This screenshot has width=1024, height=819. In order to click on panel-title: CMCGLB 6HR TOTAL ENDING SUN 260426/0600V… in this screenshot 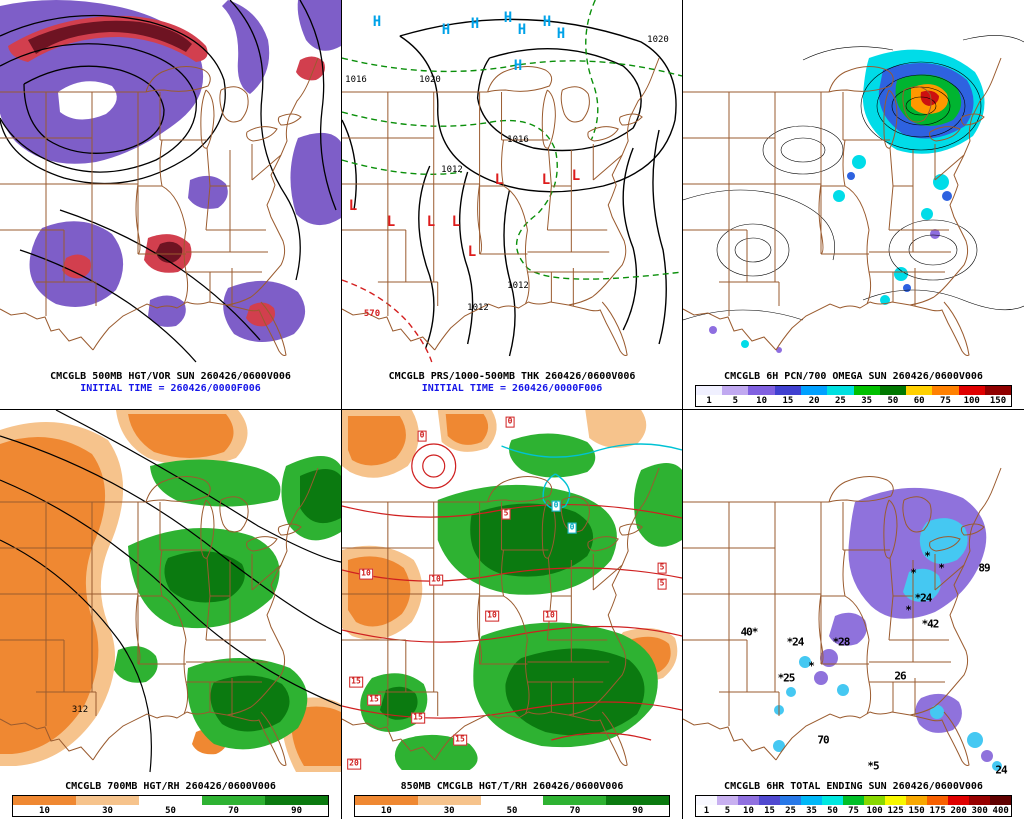, I will do `click(853, 786)`.